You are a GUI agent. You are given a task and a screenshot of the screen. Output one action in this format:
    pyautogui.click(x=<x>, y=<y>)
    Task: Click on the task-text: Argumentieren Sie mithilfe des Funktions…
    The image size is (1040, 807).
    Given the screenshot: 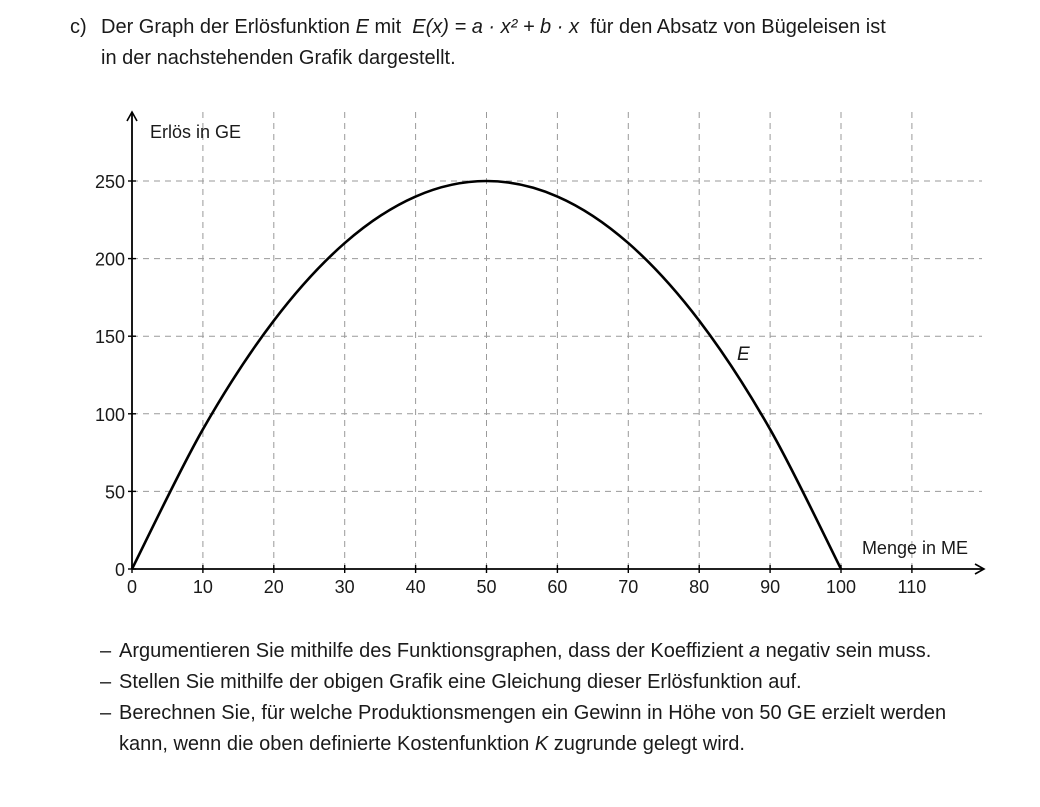 What is the action you would take?
    pyautogui.click(x=434, y=651)
    